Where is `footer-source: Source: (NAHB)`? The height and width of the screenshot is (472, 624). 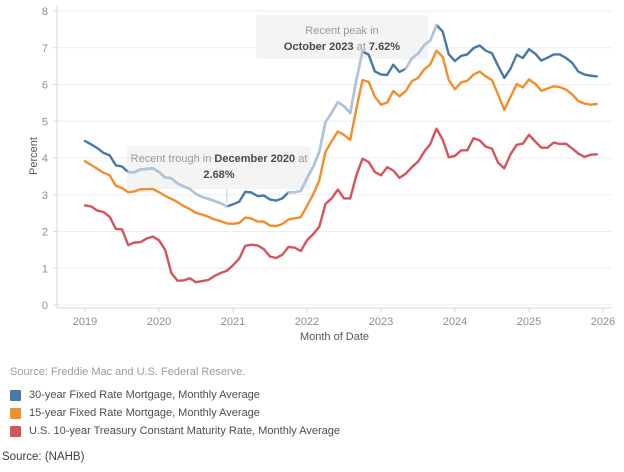
footer-source: Source: (NAHB) is located at coordinates (43, 457).